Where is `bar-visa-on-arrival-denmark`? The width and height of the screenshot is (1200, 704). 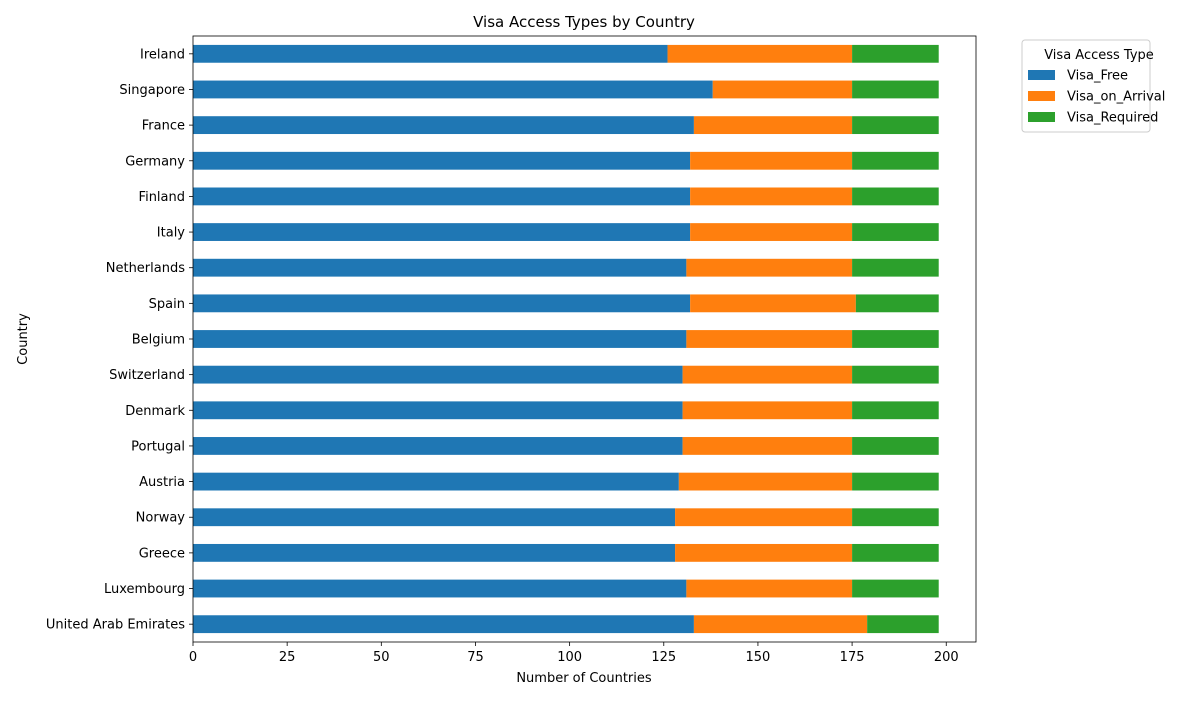 bar-visa-on-arrival-denmark is located at coordinates (767, 410).